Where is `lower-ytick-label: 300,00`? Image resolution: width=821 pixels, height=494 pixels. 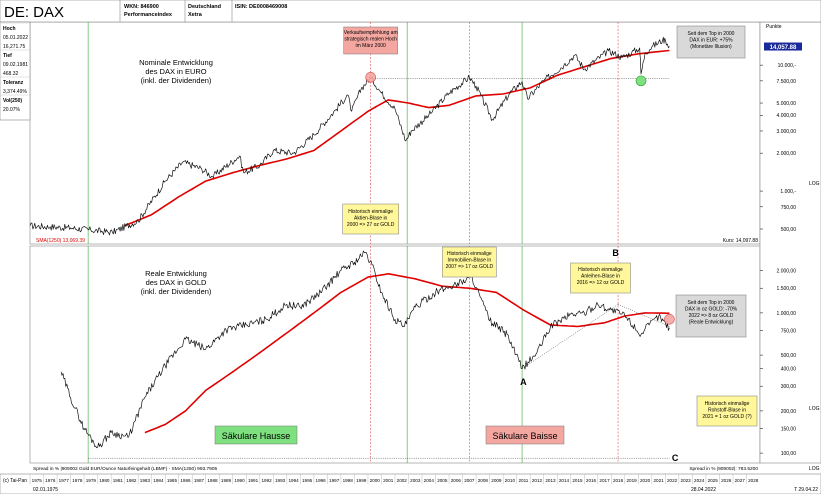 lower-ytick-label: 300,00 is located at coordinates (789, 387).